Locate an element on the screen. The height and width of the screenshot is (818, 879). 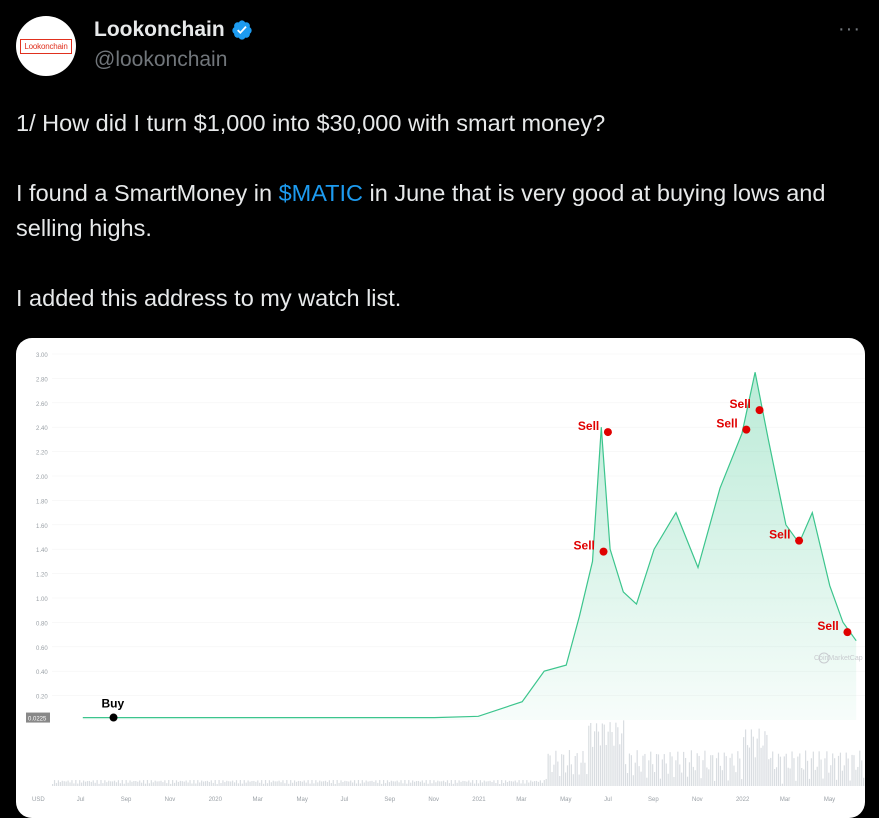
avatar: Lookonchain is located at coordinates (46, 46).